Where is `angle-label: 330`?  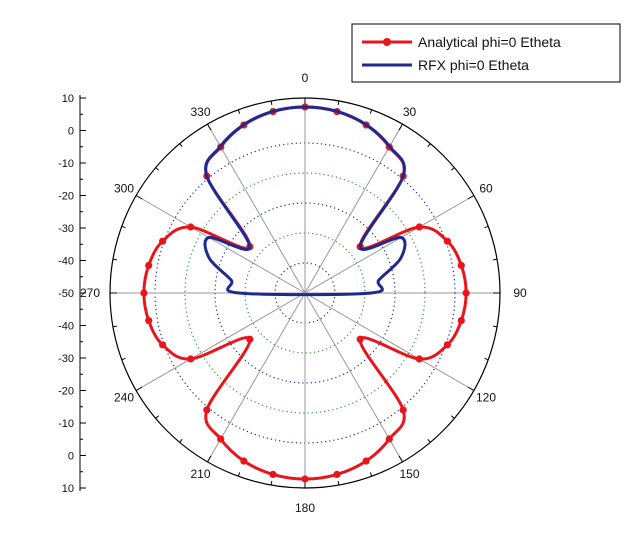
angle-label: 330 is located at coordinates (200, 112).